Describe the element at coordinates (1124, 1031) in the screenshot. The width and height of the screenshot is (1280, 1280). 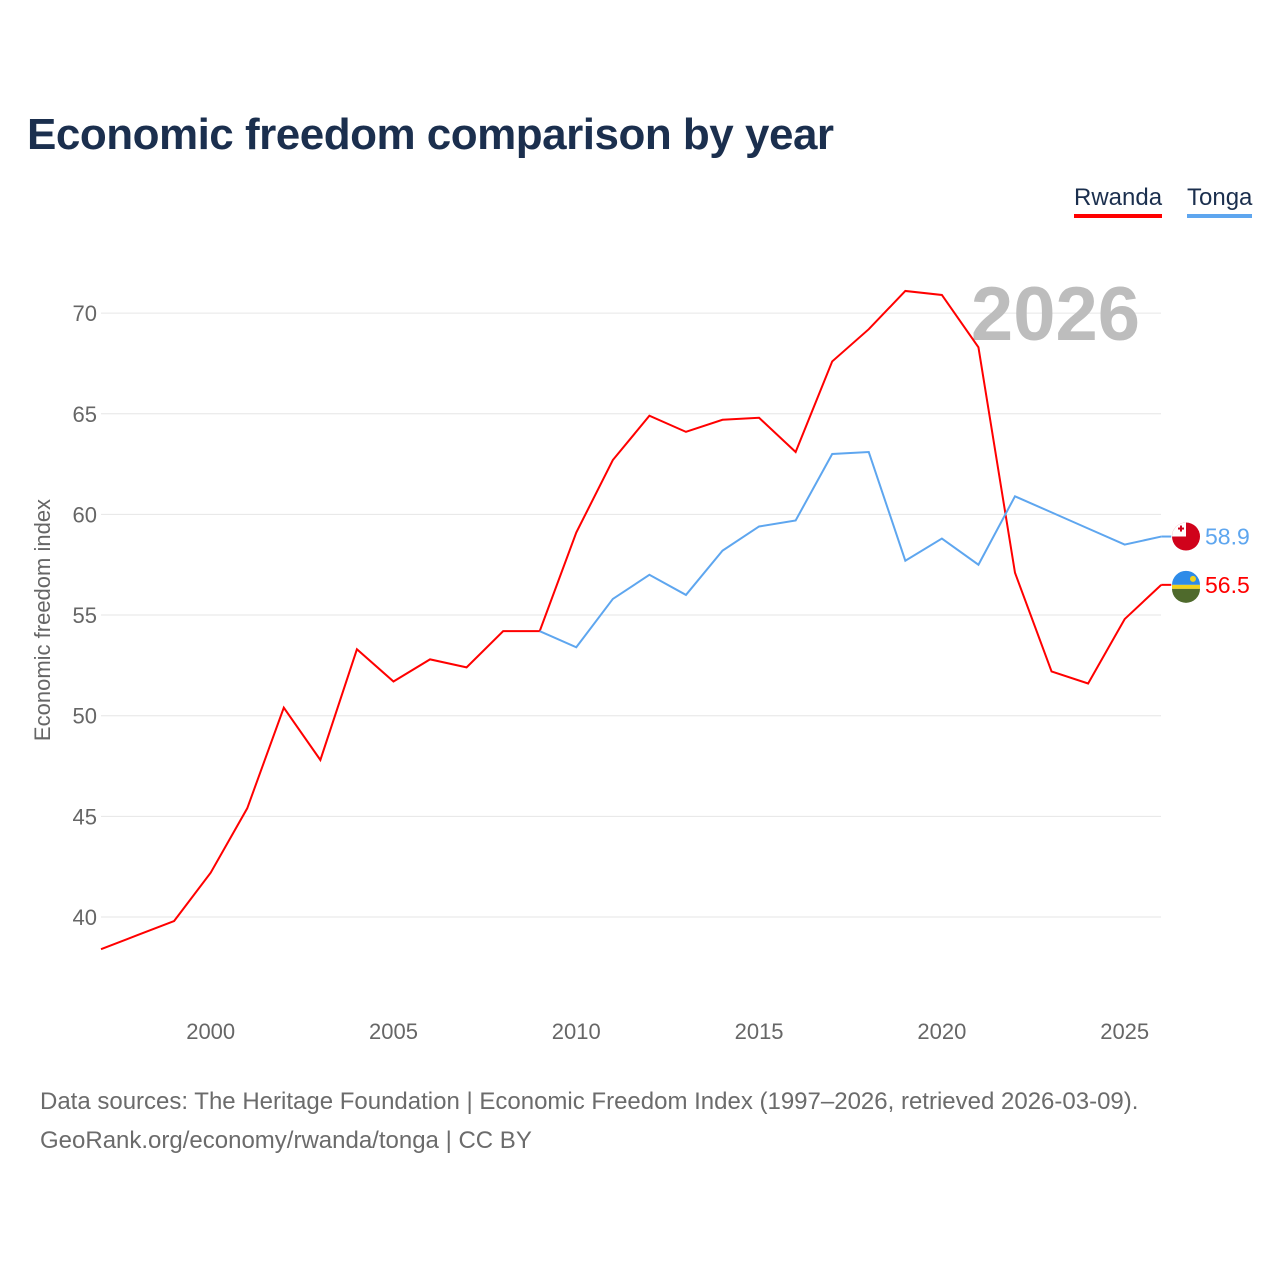
I see `x-tick-label: 2025` at that location.